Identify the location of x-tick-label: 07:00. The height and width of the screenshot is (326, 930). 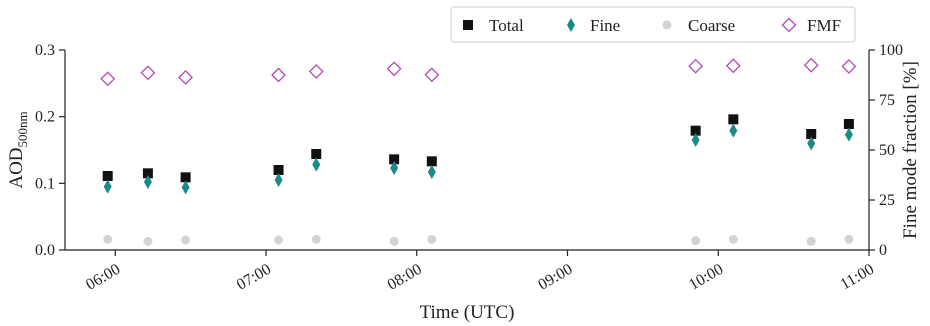
(254, 277).